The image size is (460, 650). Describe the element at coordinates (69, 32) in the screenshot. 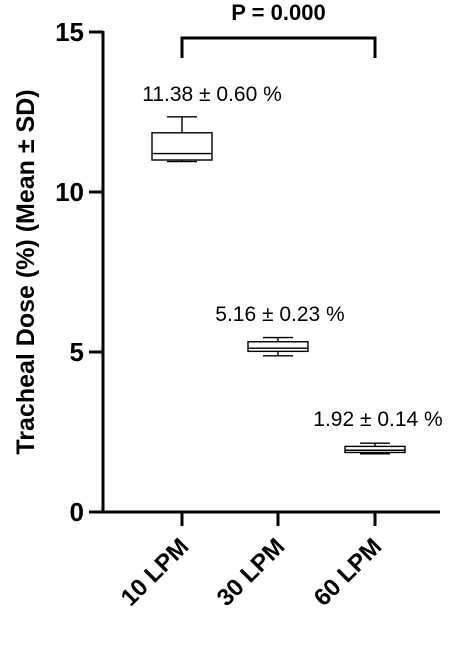

I see `y-tick-label: 15` at that location.